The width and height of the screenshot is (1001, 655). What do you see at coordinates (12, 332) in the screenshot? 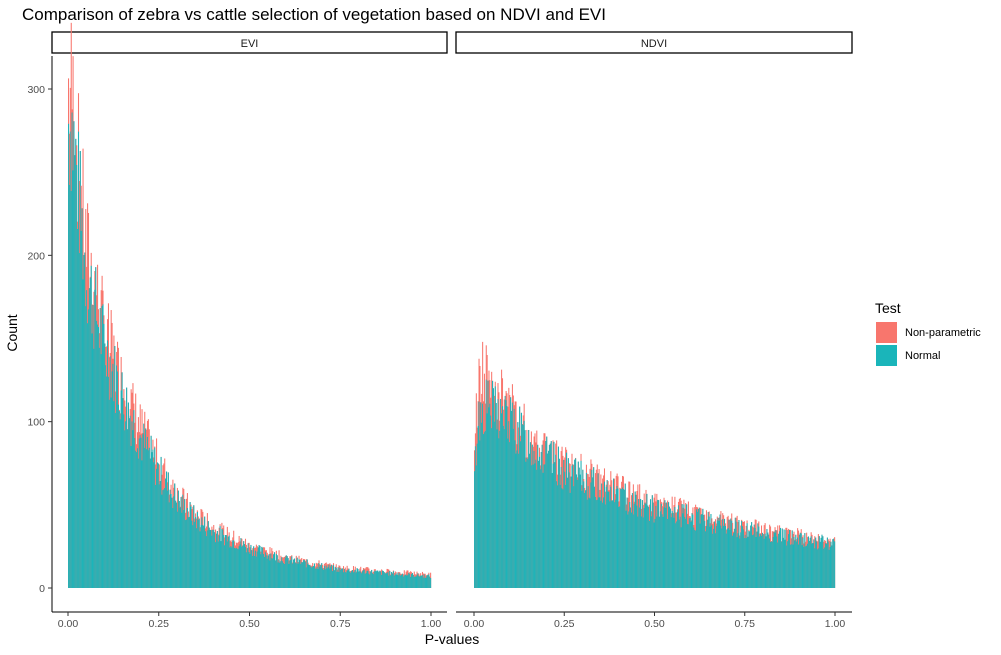
I see `y-axis-title: Count` at bounding box center [12, 332].